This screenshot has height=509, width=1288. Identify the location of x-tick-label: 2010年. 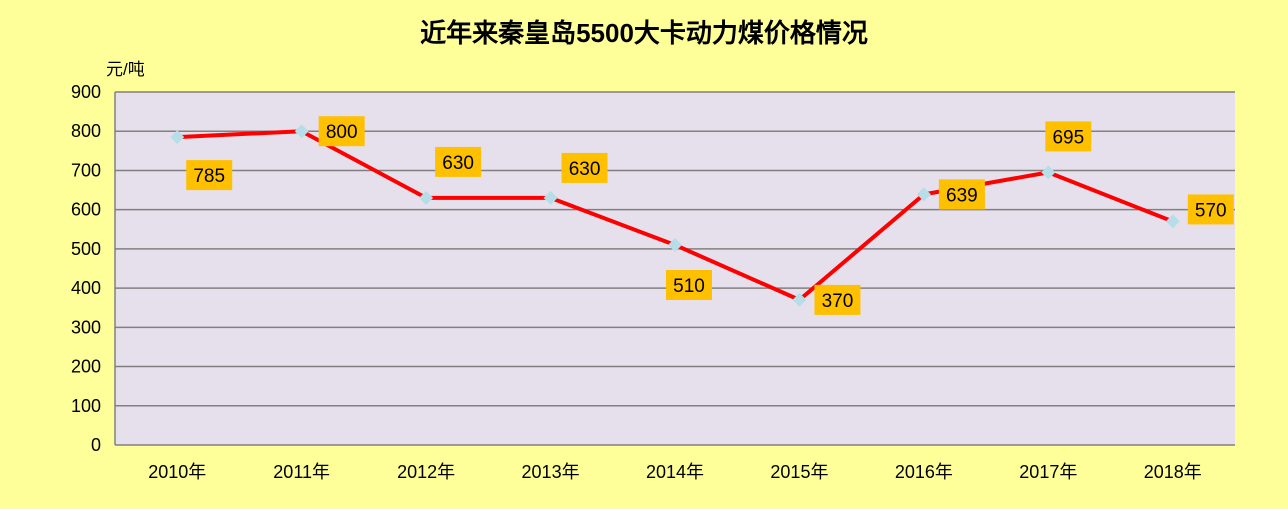
(177, 472).